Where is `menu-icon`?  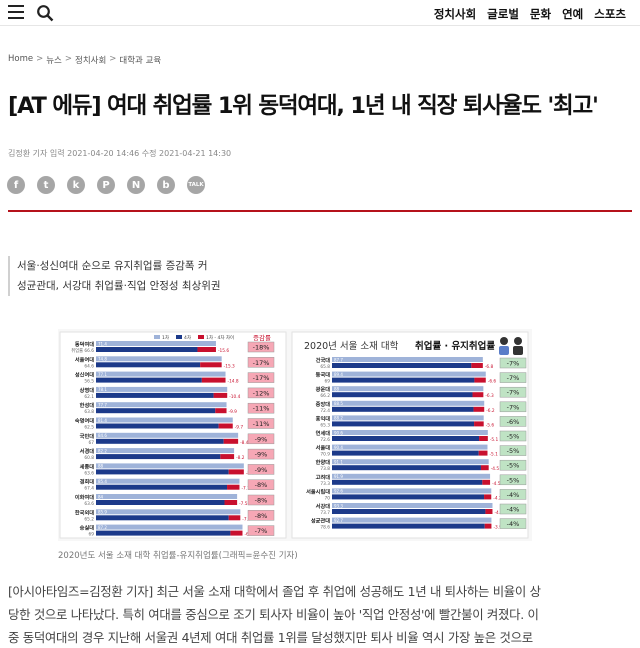
menu-icon is located at coordinates (16, 12).